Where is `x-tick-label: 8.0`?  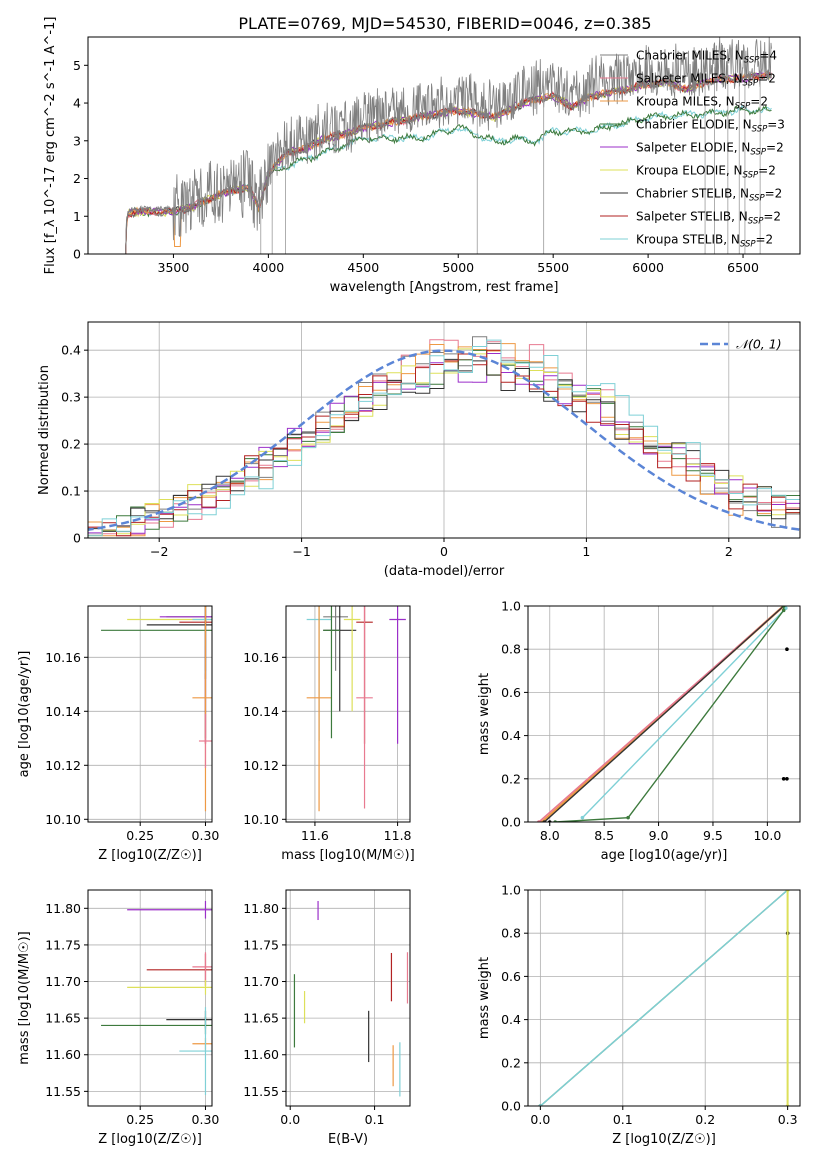 x-tick-label: 8.0 is located at coordinates (550, 835).